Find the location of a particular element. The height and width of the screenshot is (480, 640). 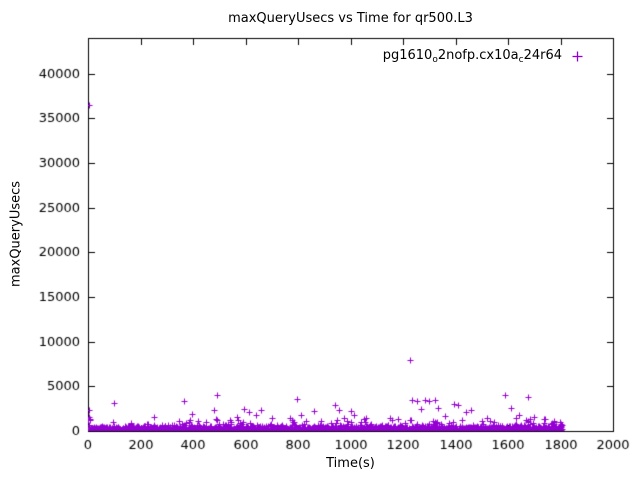

x-axis-label: Time(s) is located at coordinates (350, 463).